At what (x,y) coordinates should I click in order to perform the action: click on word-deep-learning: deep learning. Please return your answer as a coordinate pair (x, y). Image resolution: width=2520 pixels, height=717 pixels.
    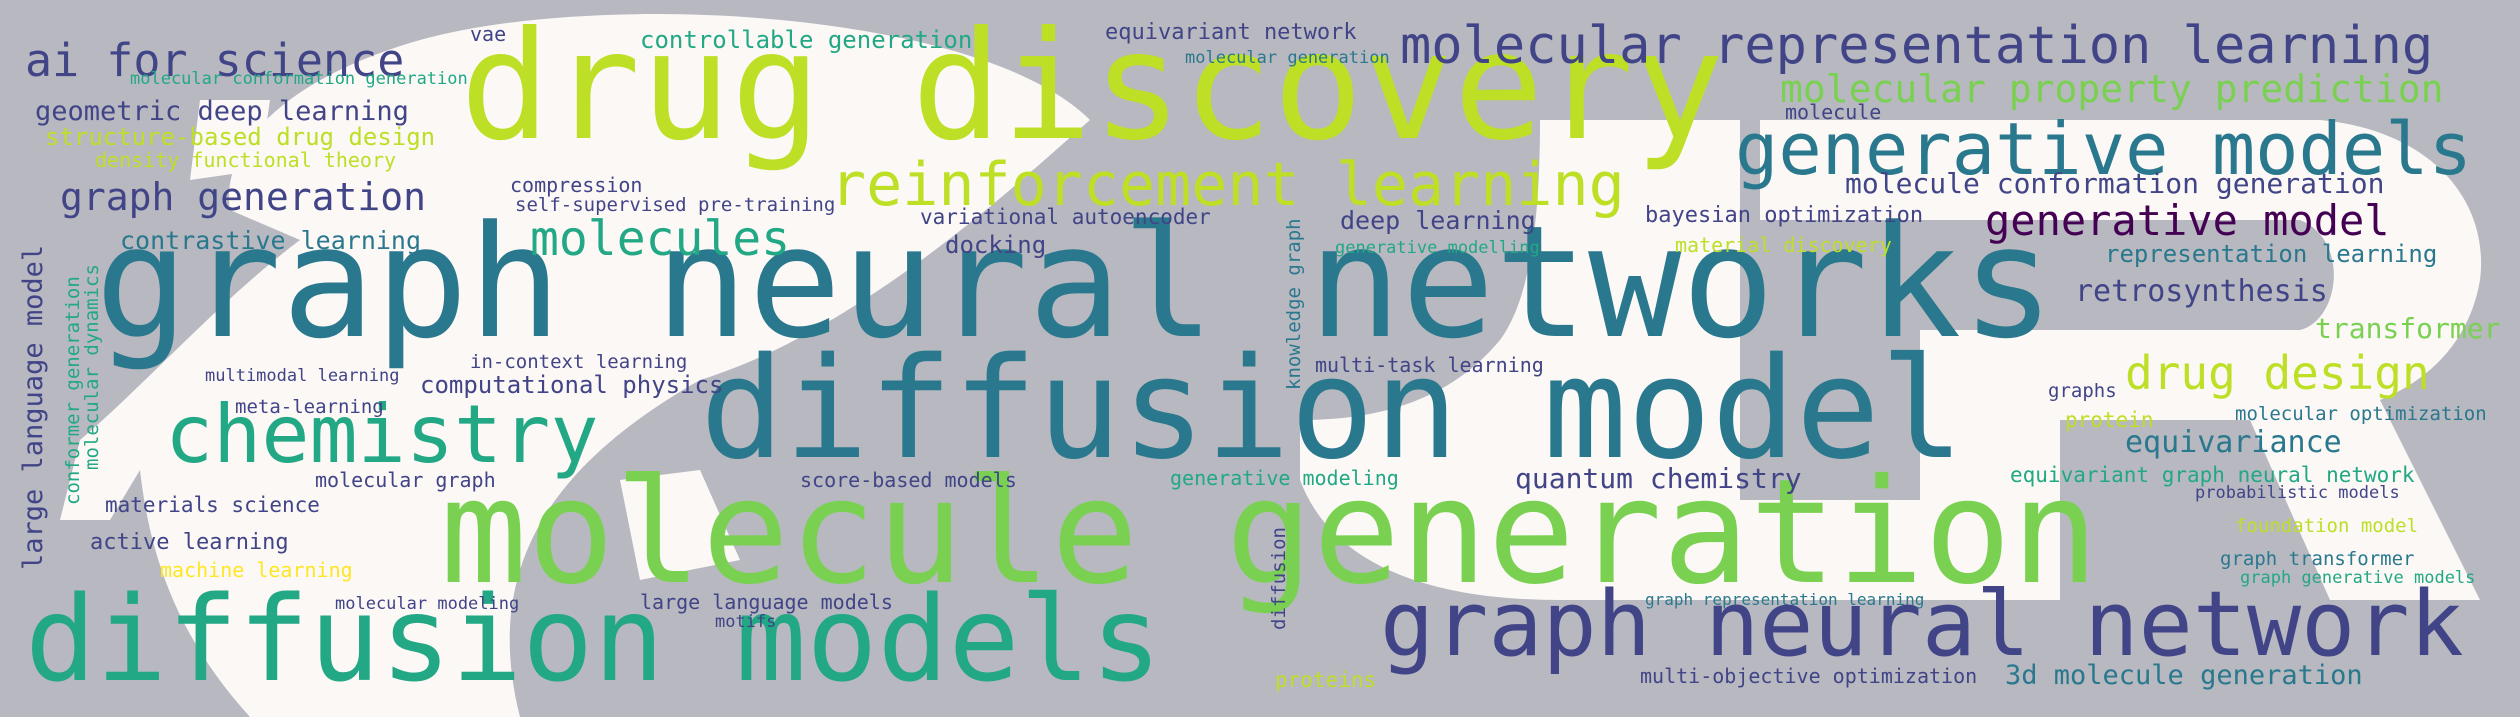
    Looking at the image, I should click on (1438, 220).